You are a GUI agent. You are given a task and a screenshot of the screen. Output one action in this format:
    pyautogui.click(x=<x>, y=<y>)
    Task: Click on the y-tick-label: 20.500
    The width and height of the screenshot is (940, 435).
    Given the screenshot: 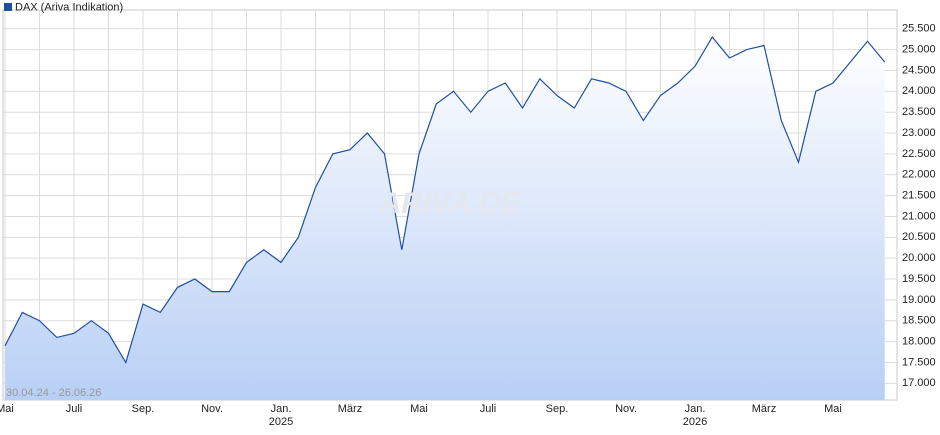 What is the action you would take?
    pyautogui.click(x=919, y=237)
    